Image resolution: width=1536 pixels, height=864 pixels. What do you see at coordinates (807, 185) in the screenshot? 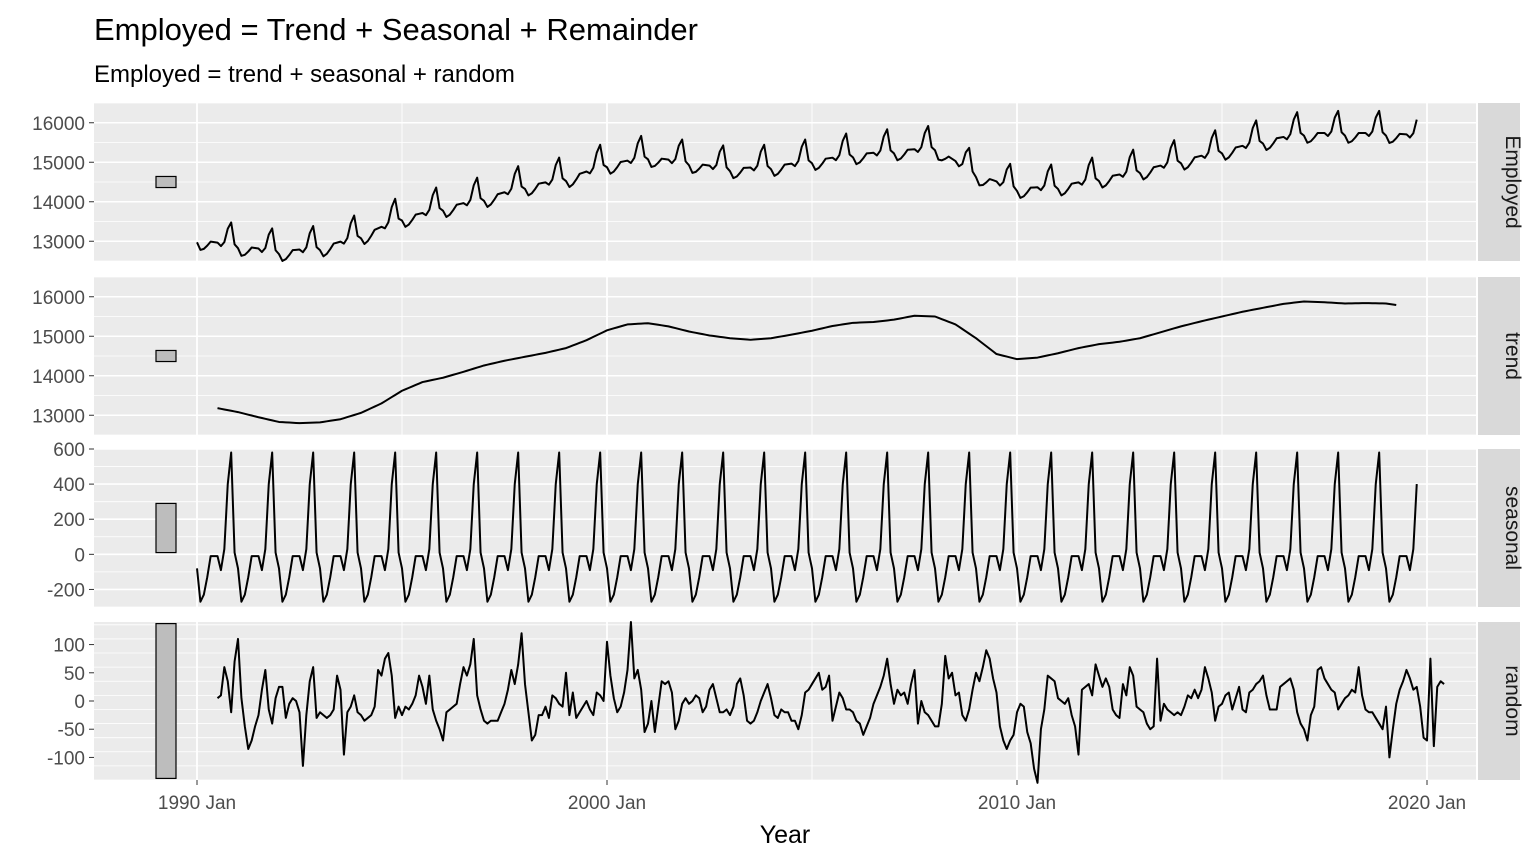
I see `series-line-Employed` at bounding box center [807, 185].